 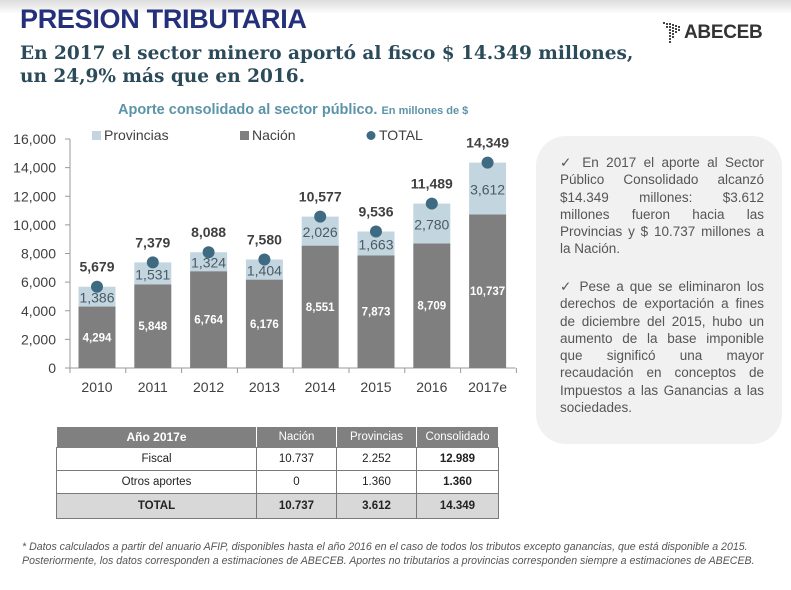 I want to click on nacion-data-label: 8,551, so click(x=320, y=308).